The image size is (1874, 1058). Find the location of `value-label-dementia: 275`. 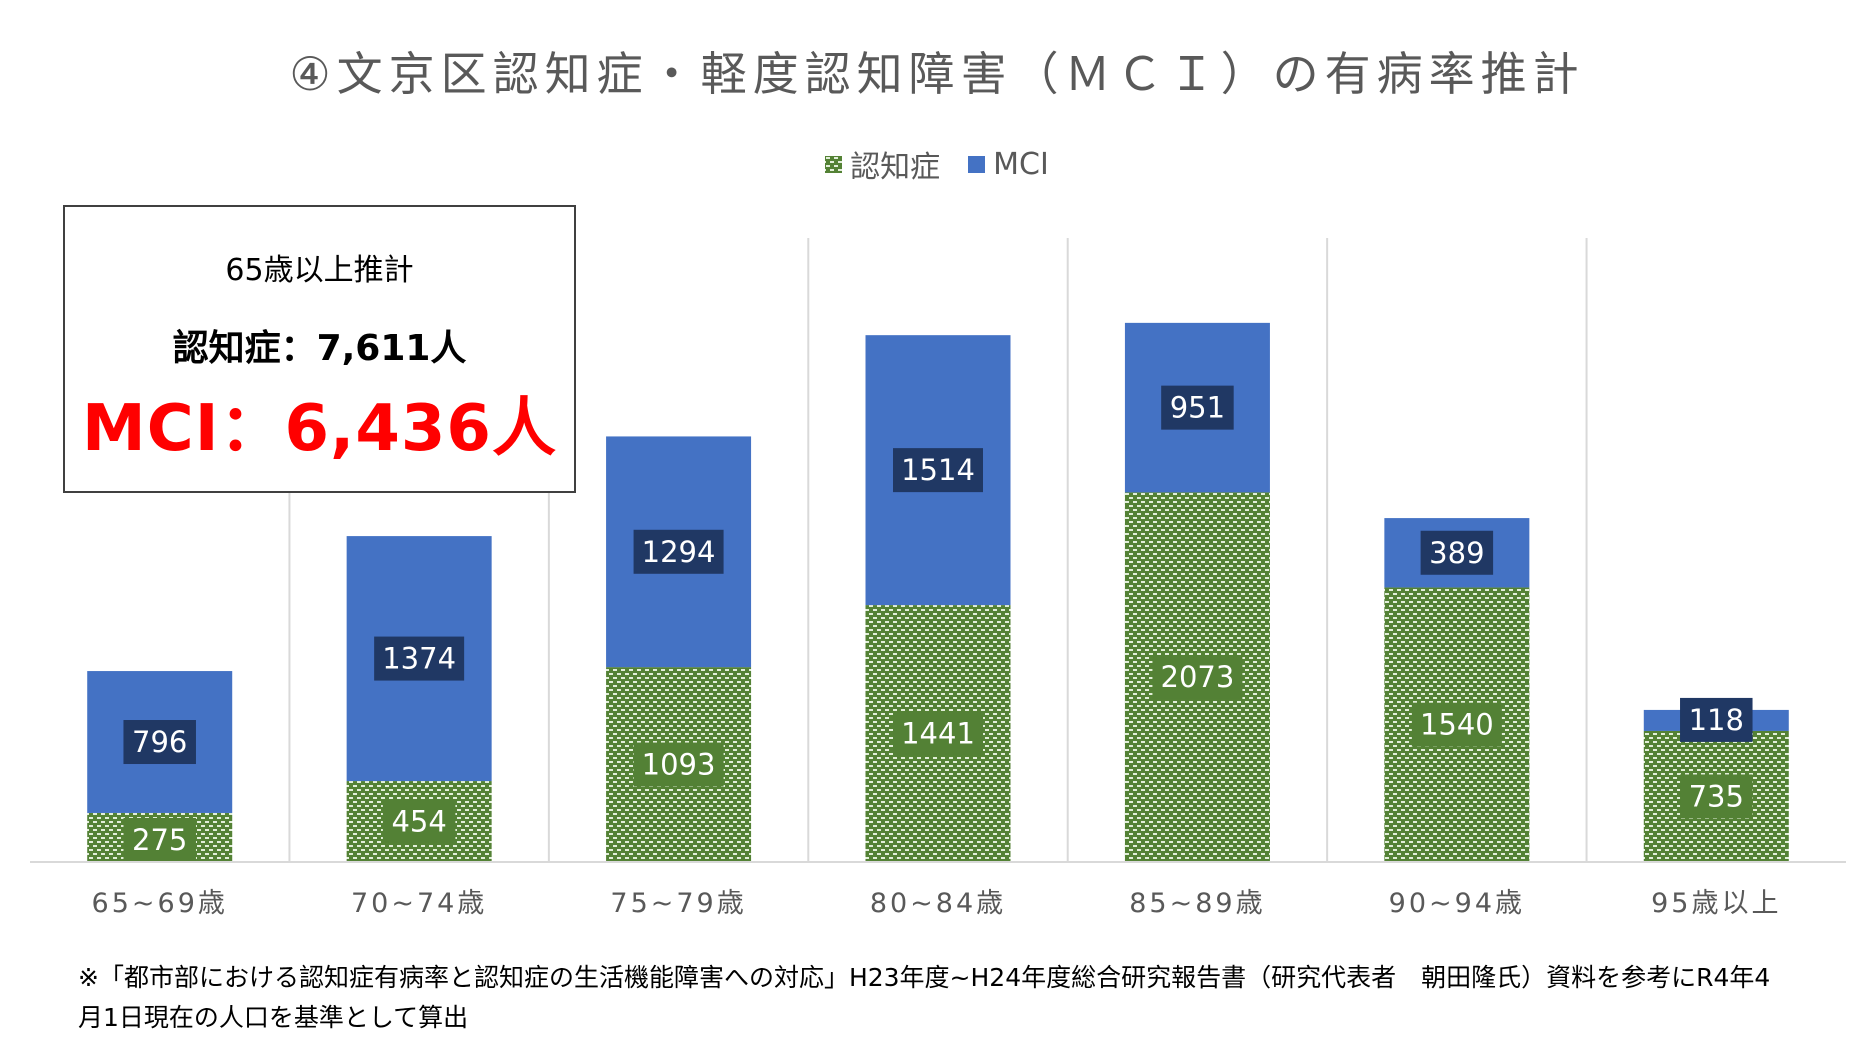

value-label-dementia: 275 is located at coordinates (159, 840).